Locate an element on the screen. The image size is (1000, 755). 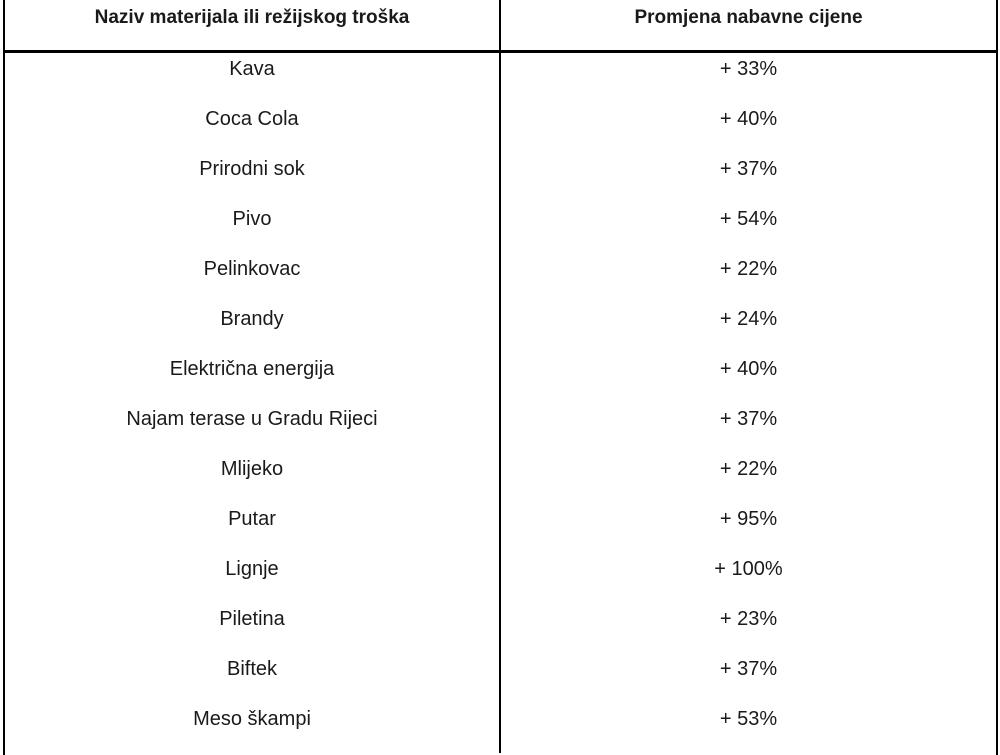
price-change-cell: + 24% is located at coordinates (748, 319).